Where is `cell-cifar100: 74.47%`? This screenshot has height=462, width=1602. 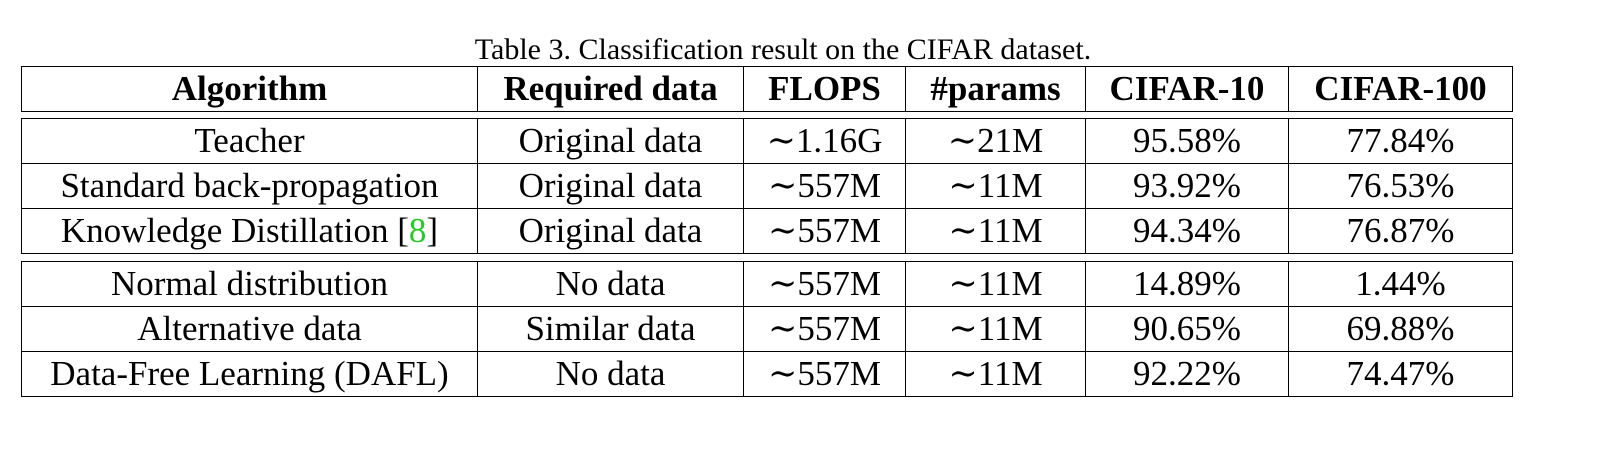
cell-cifar100: 74.47% is located at coordinates (1400, 374).